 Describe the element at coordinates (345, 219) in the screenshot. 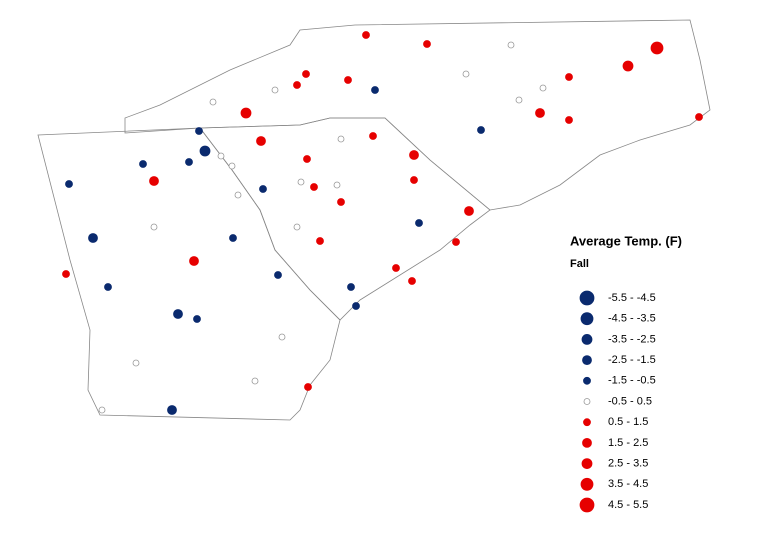

I see `south-carolina` at that location.